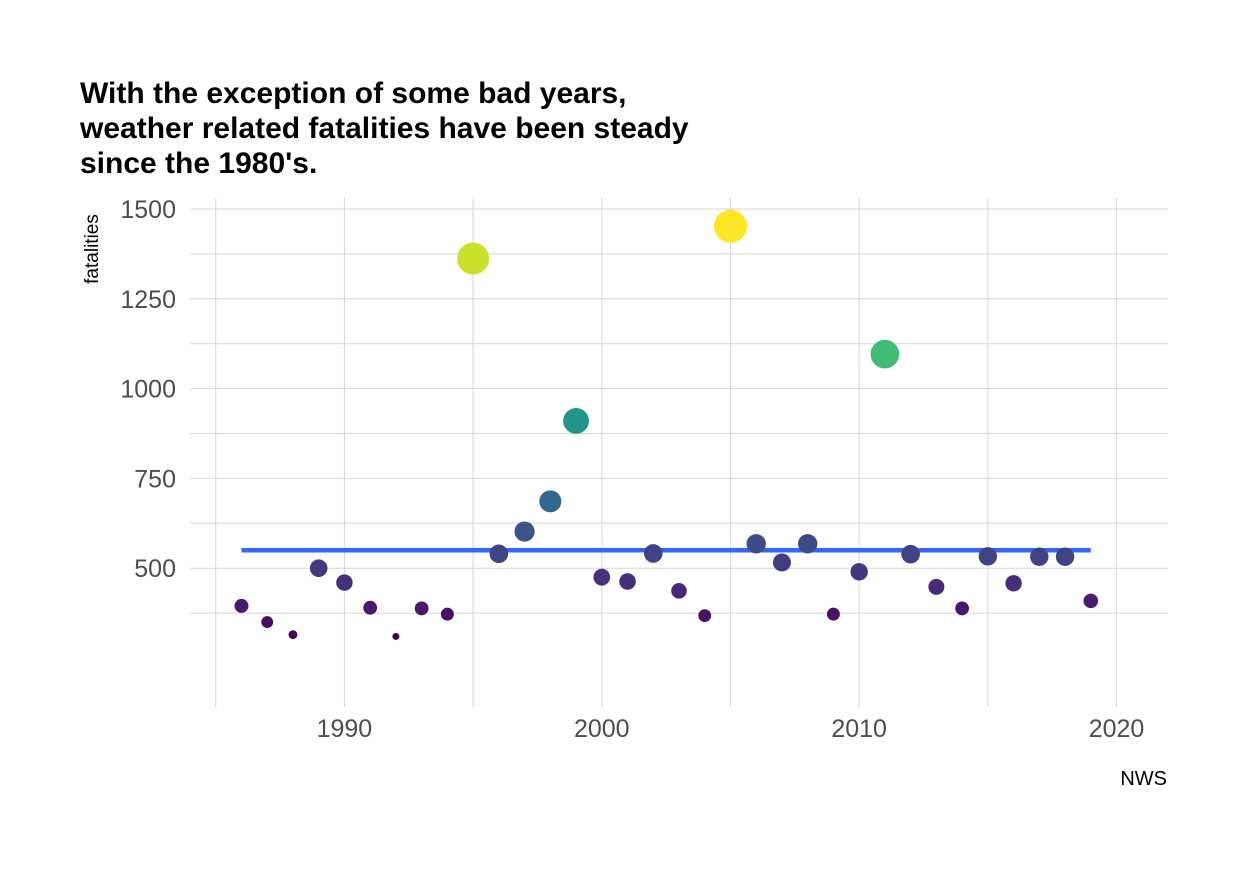 The height and width of the screenshot is (873, 1248). Describe the element at coordinates (1143, 779) in the screenshot. I see `caption: NWS` at that location.